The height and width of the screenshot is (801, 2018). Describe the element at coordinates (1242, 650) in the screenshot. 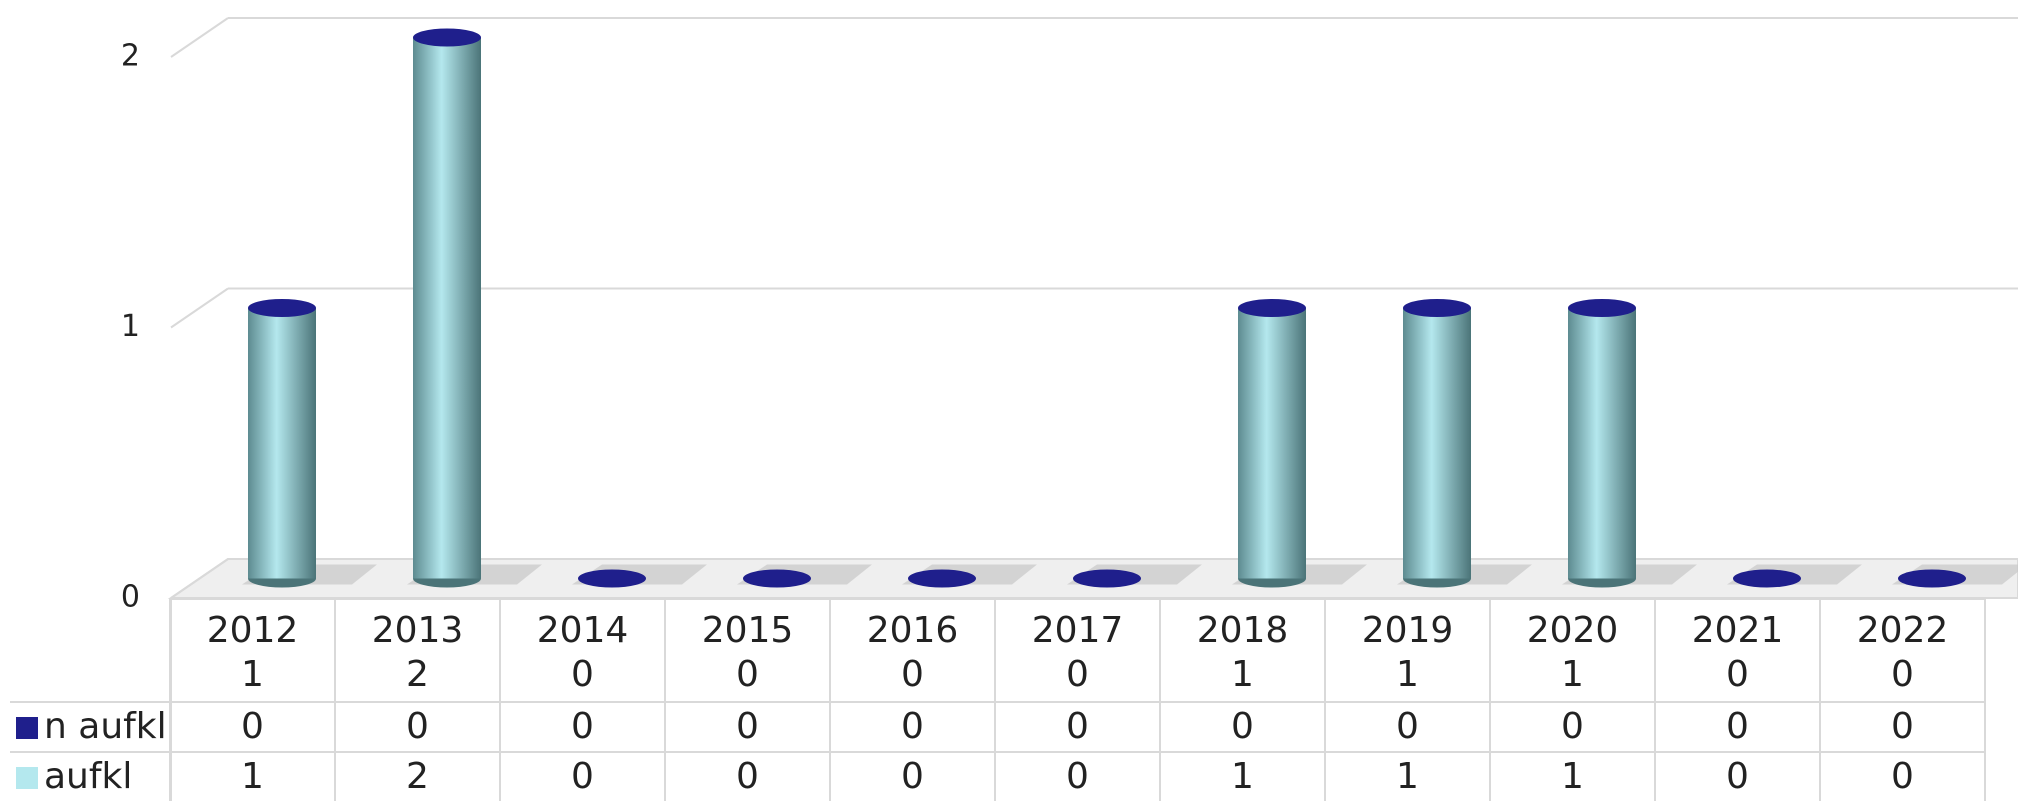

I see `x-tick-label: 2018 1` at that location.